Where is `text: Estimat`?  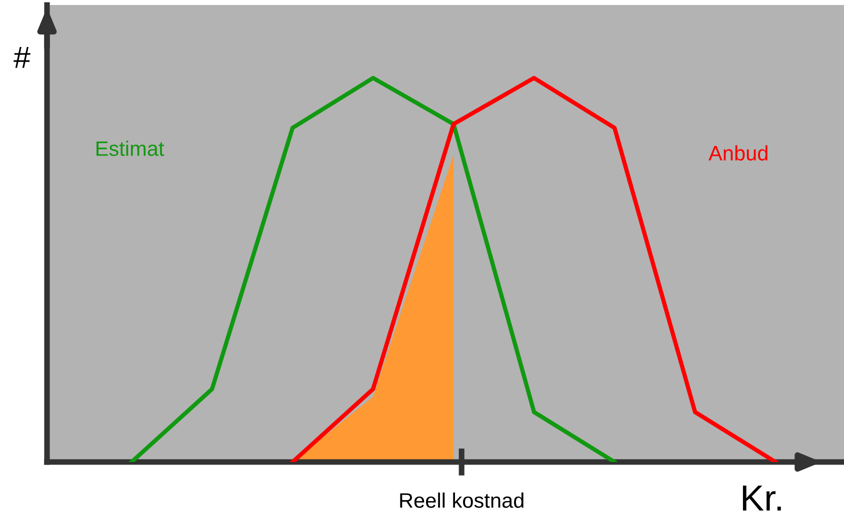 text: Estimat is located at coordinates (130, 148).